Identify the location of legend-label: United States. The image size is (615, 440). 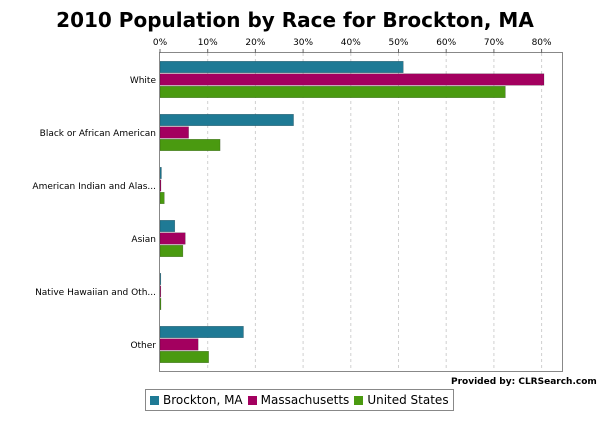
(408, 400).